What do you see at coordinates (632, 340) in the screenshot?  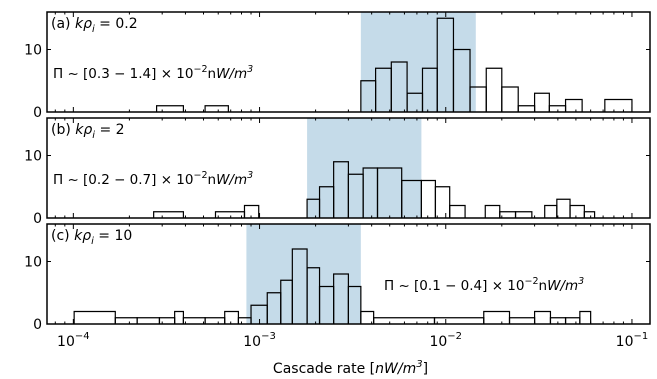 I see `x-tick-label: 10⁻¹` at bounding box center [632, 340].